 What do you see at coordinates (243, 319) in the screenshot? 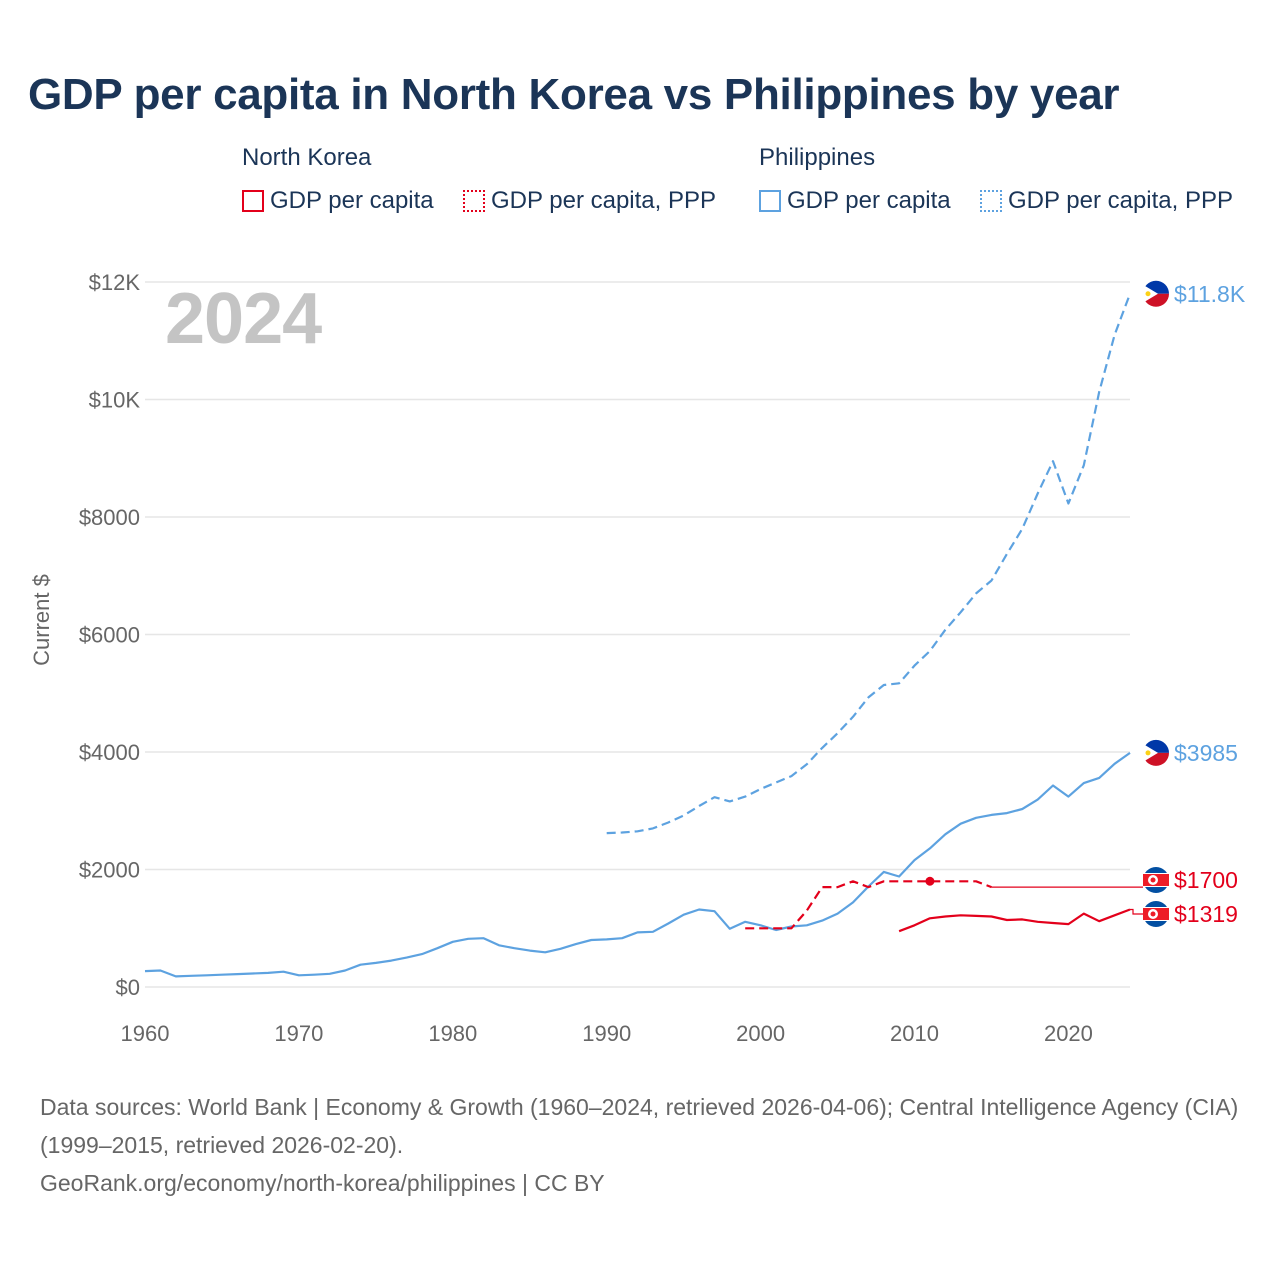
I see `current-year-label: 2024` at bounding box center [243, 319].